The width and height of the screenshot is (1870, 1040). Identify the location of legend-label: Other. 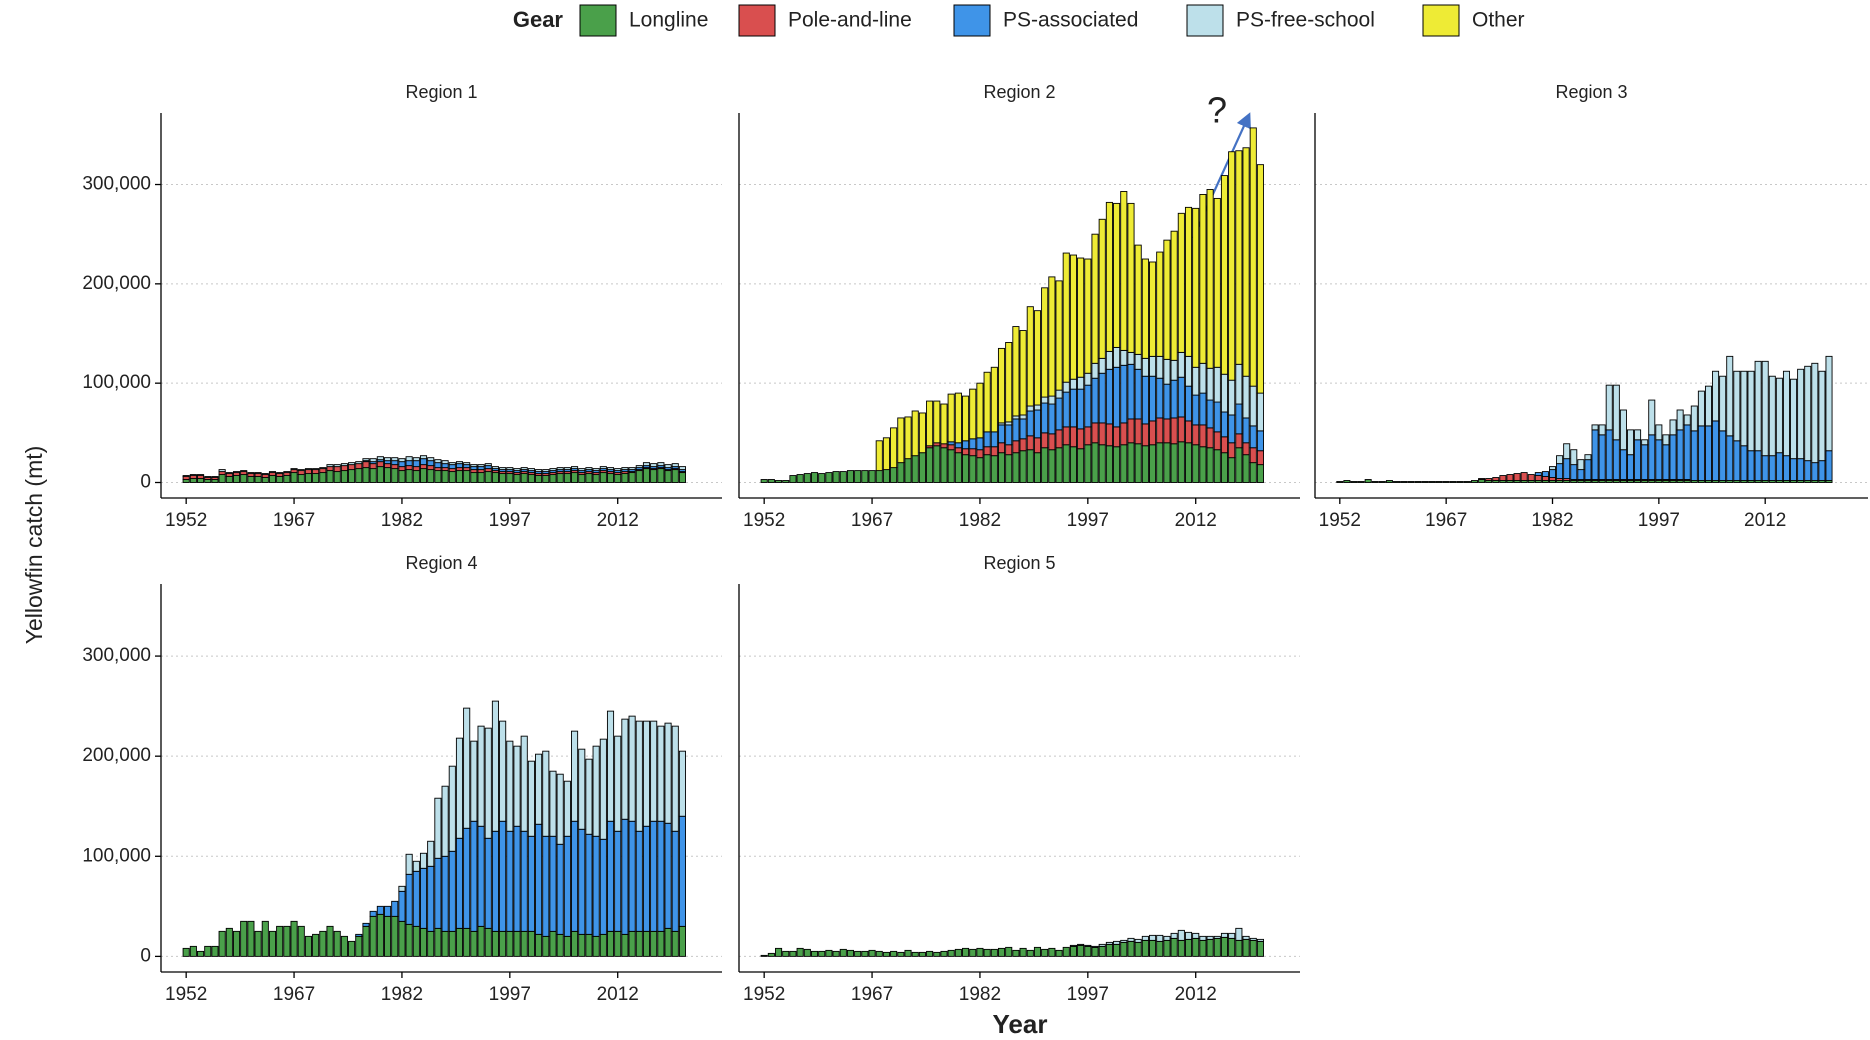
(1498, 20).